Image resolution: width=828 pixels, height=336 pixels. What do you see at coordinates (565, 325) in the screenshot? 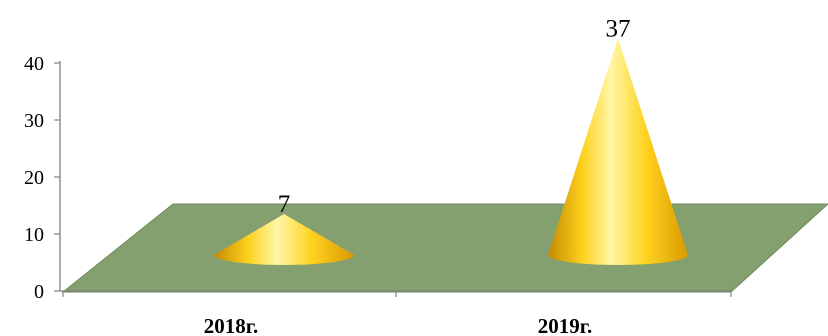
I see `category-label-2019: 2019г.` at bounding box center [565, 325].